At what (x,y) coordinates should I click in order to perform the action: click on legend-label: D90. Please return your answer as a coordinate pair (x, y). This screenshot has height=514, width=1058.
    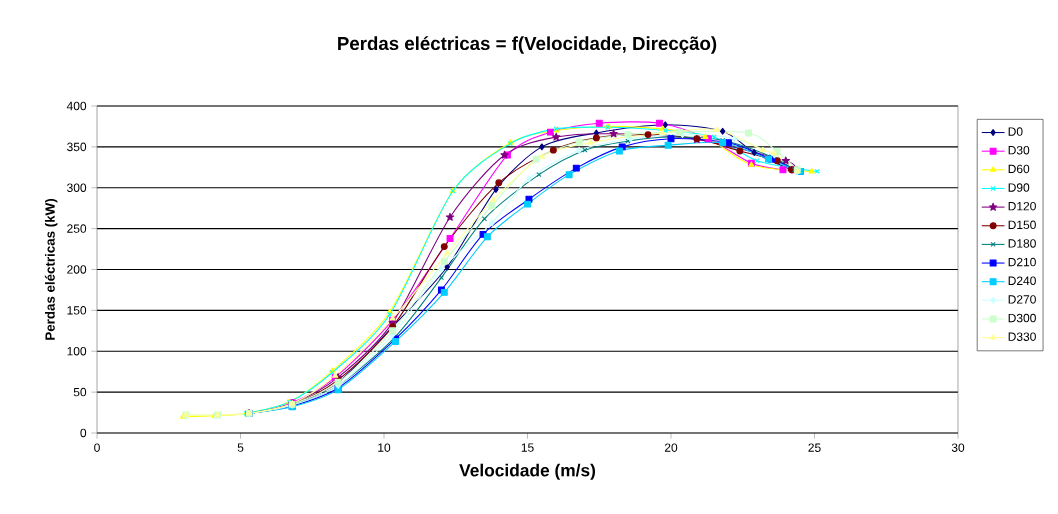
    Looking at the image, I should click on (1019, 187).